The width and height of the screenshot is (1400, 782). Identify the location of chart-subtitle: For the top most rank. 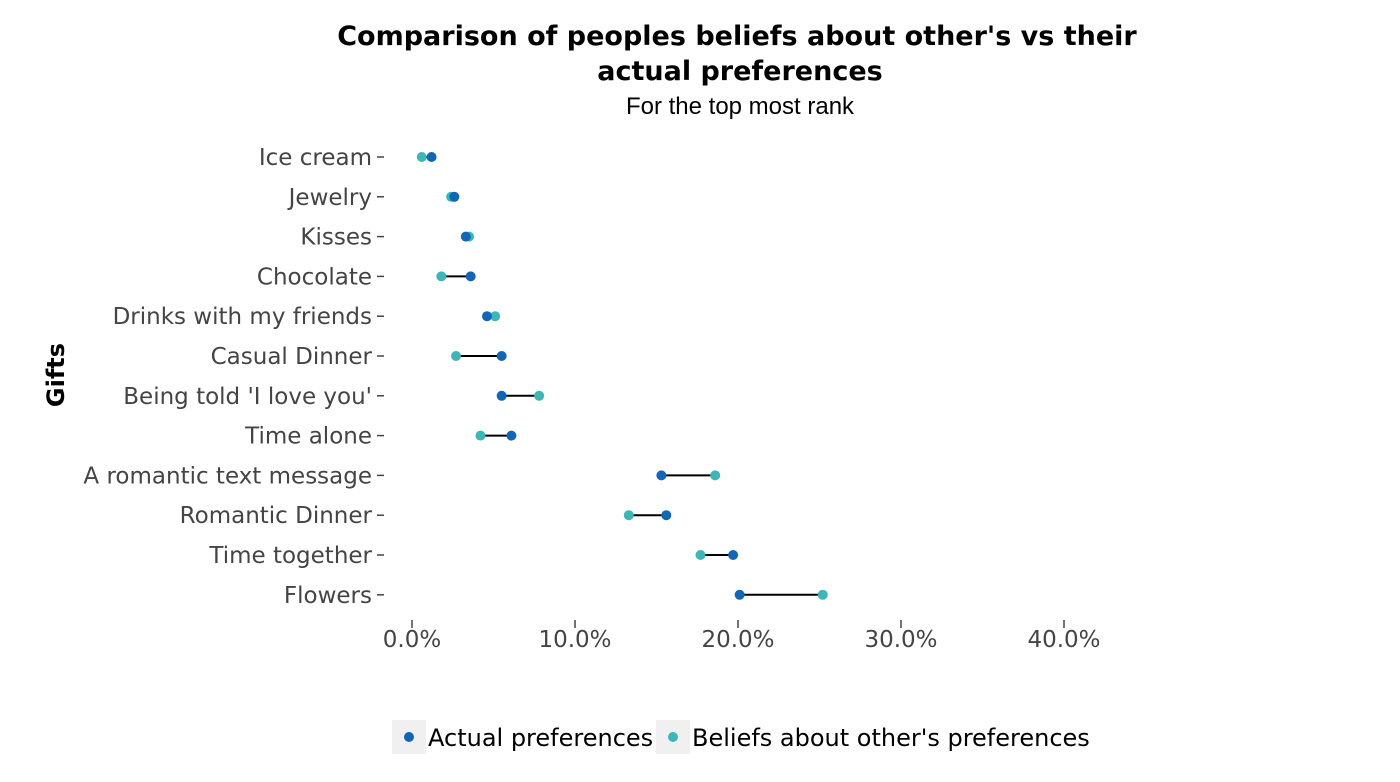
(740, 106).